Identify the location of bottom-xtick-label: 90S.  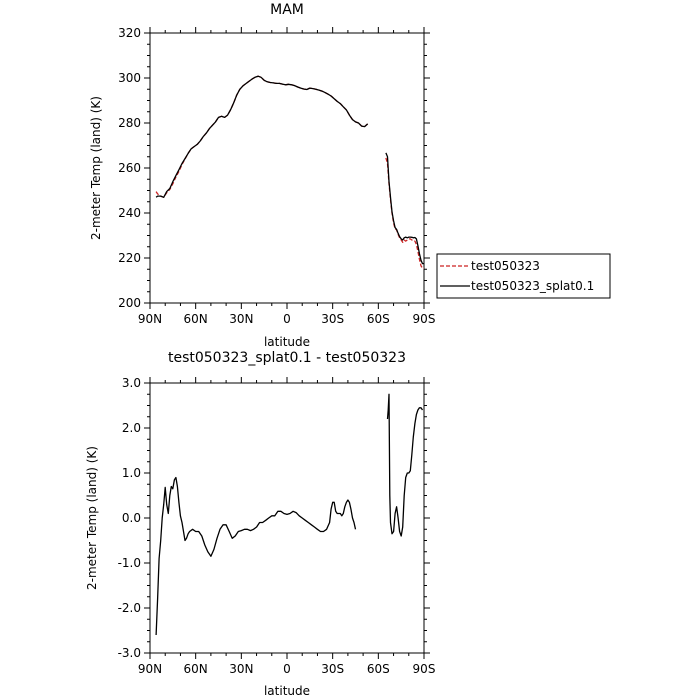
(424, 669).